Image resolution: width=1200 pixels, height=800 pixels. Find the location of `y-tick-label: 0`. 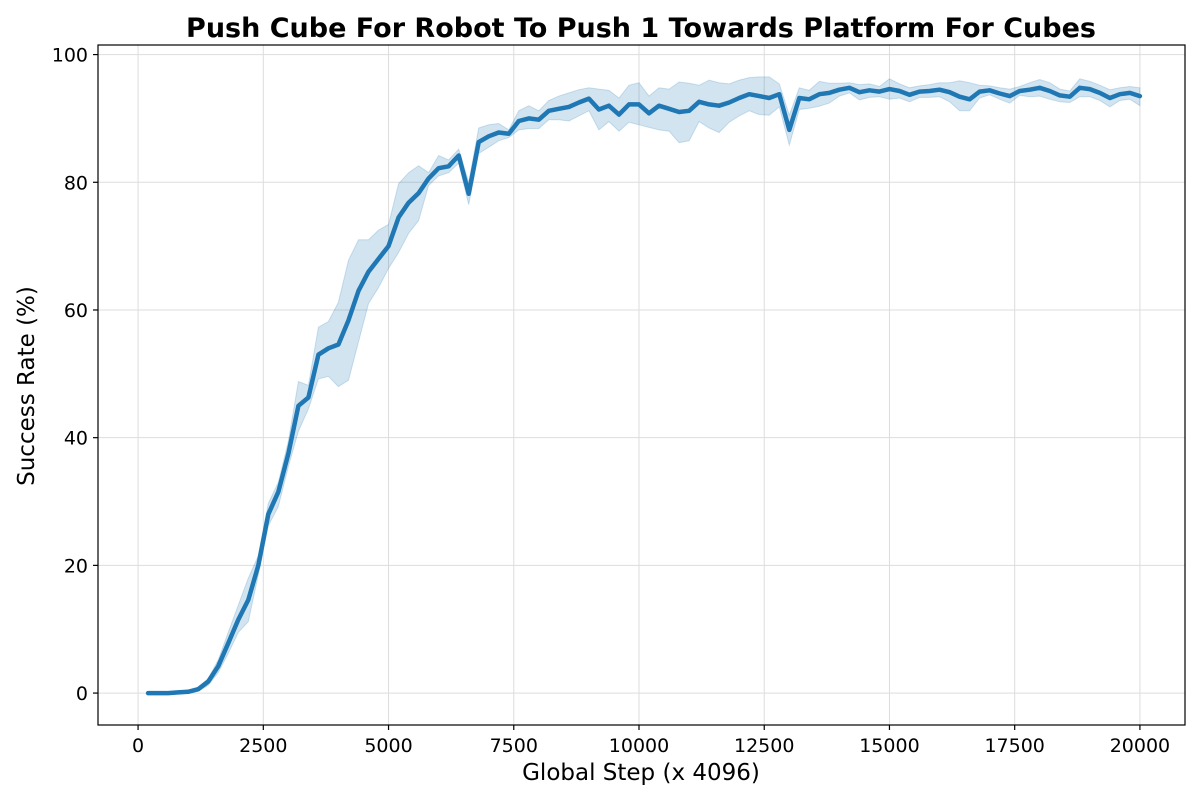

y-tick-label: 0 is located at coordinates (82, 694).